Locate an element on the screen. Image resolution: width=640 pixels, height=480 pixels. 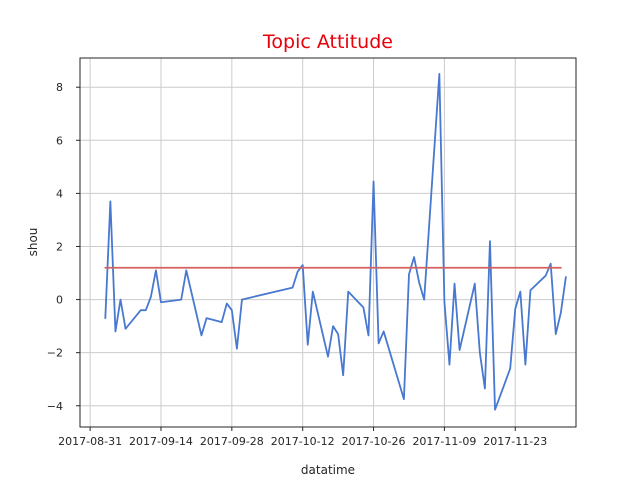
x-tick-label: 2017-10-26 is located at coordinates (374, 441).